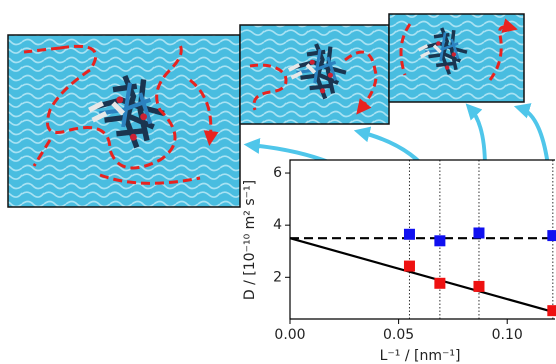 The image size is (556, 364). Describe the element at coordinates (289, 335) in the screenshot. I see `x-tick-label: 0.00` at that location.